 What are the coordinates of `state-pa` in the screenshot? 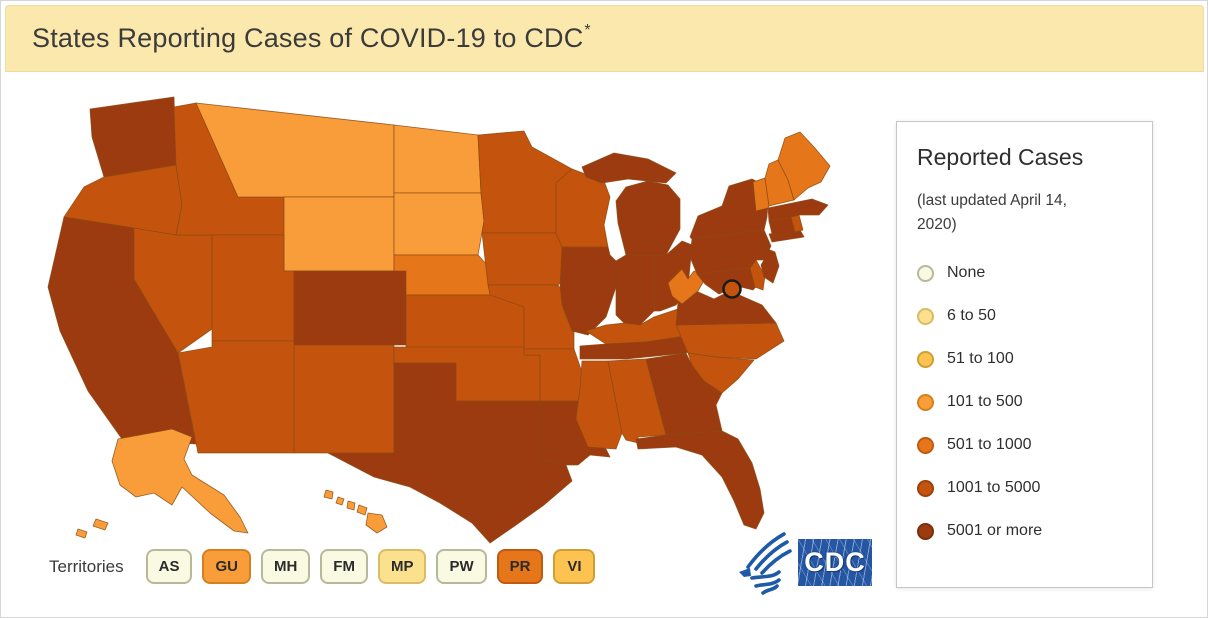 It's located at (730, 252).